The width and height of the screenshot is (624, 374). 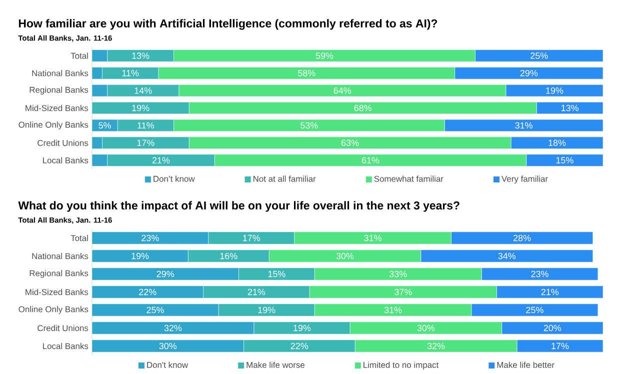 What do you see at coordinates (403, 292) in the screenshot?
I see `data-label: 37%` at bounding box center [403, 292].